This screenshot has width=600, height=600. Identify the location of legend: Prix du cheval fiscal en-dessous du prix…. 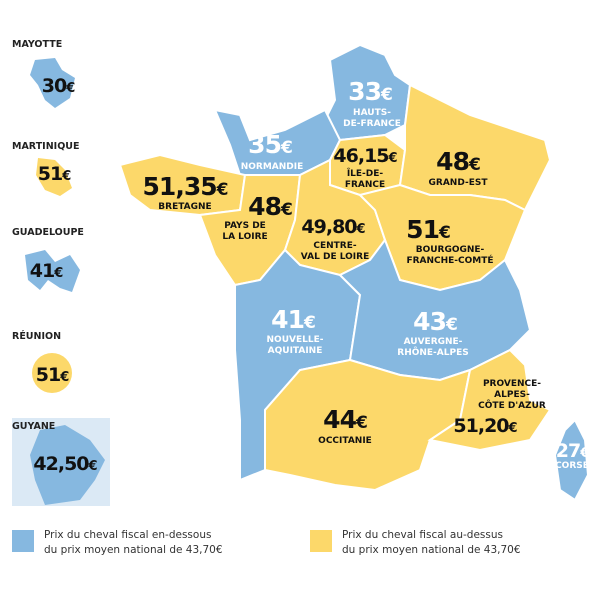
(266, 542).